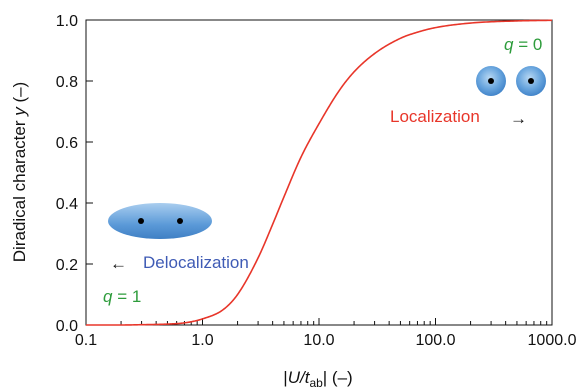 The width and height of the screenshot is (584, 390). I want to click on x-tick-label: 1.0, so click(202, 340).